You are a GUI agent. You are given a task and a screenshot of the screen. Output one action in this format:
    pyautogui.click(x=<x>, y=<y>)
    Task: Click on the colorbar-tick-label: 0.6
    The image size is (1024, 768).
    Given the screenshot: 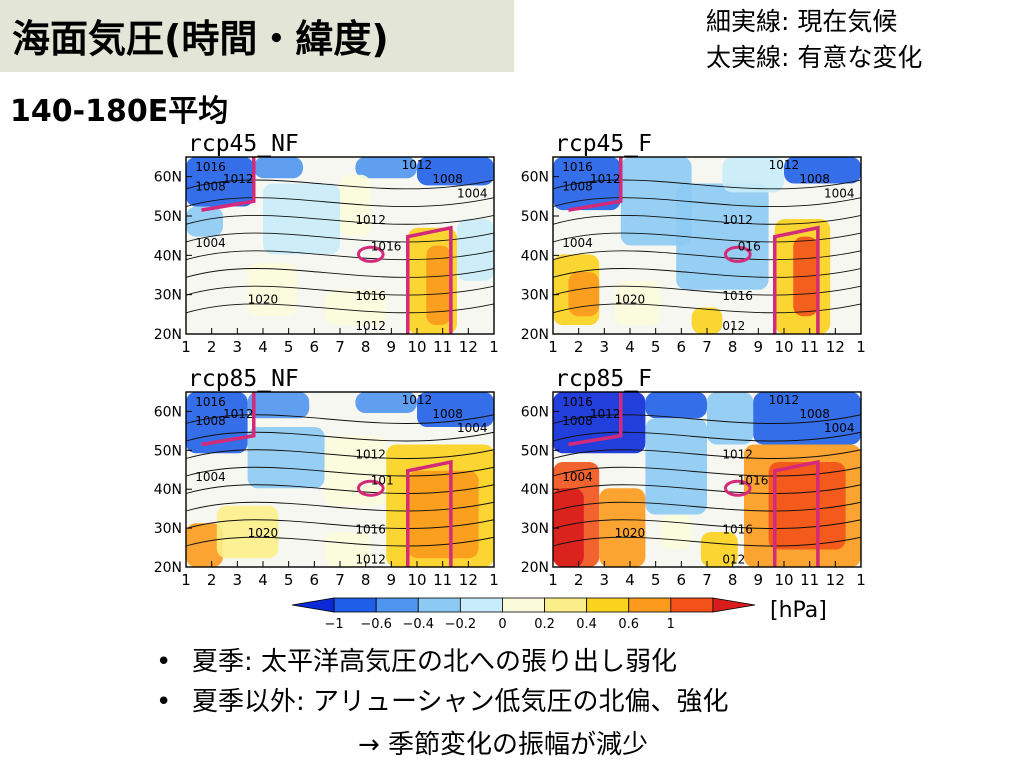 What is the action you would take?
    pyautogui.click(x=628, y=624)
    